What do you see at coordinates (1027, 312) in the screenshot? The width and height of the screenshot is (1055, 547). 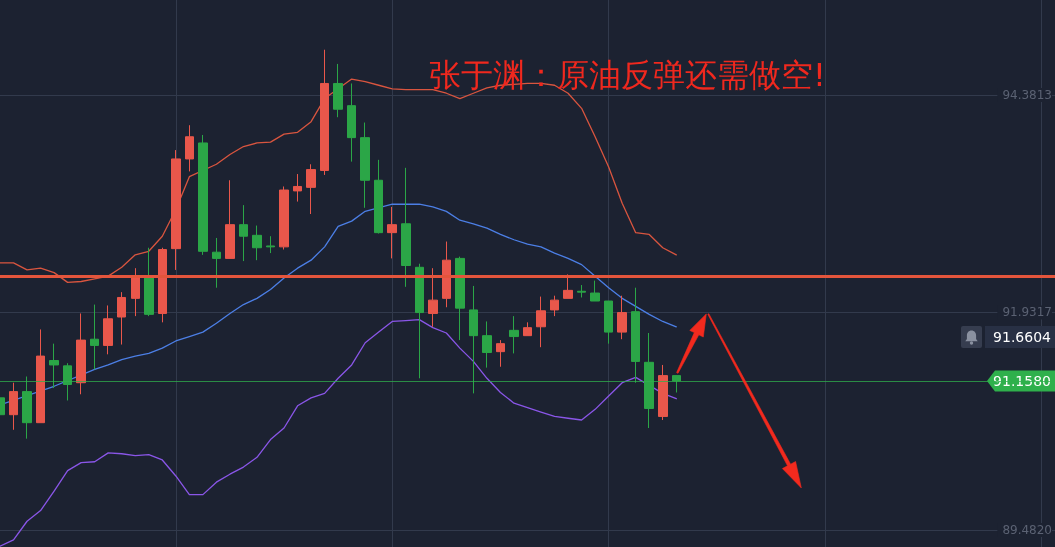 I see `y-tick-label: 91.9317` at bounding box center [1027, 312].